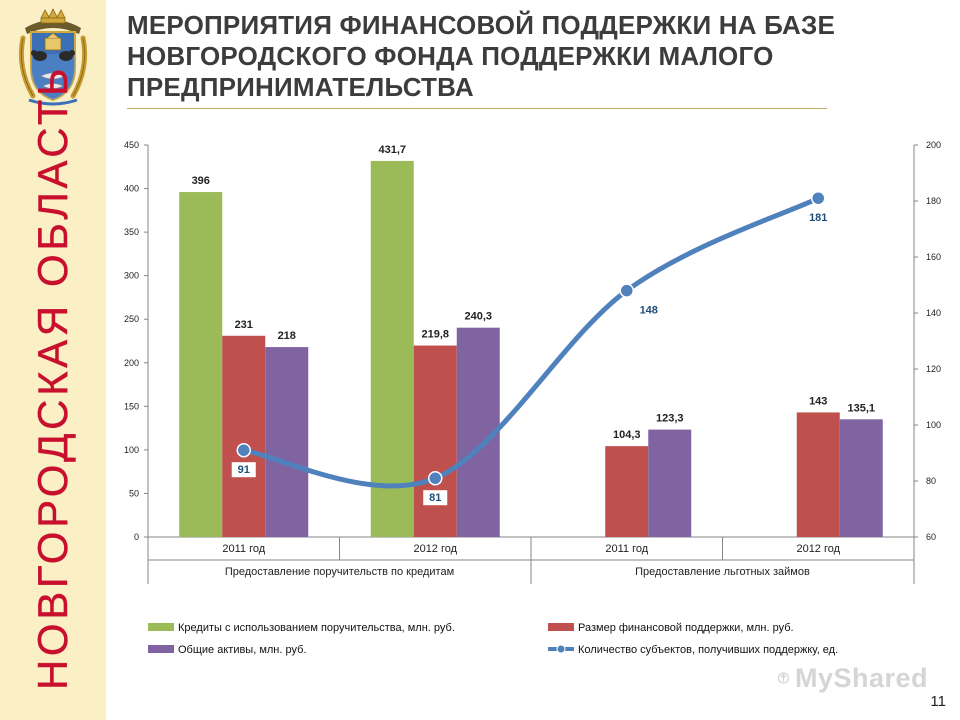 This screenshot has width=960, height=720. Describe the element at coordinates (134, 493) in the screenshot. I see `y-left-tick-label: 50` at that location.